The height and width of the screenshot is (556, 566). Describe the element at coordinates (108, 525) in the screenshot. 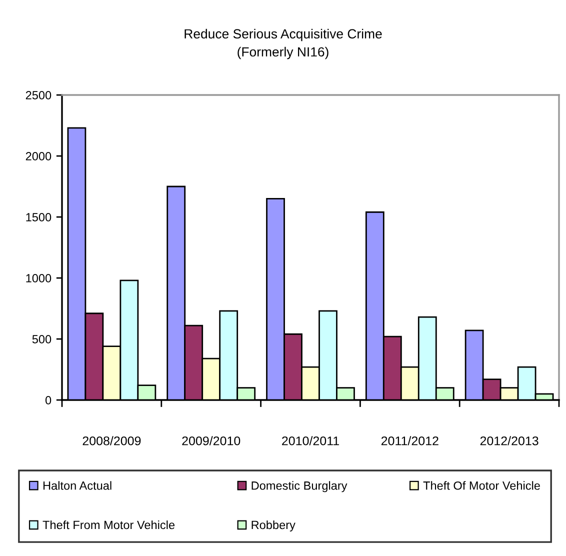

I see `legend-label: Theft From Motor Vehicle` at that location.